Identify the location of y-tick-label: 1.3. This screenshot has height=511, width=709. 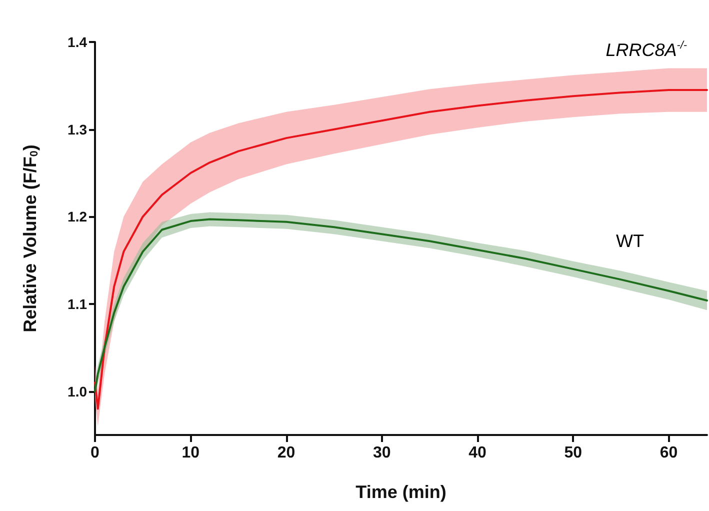
(78, 129).